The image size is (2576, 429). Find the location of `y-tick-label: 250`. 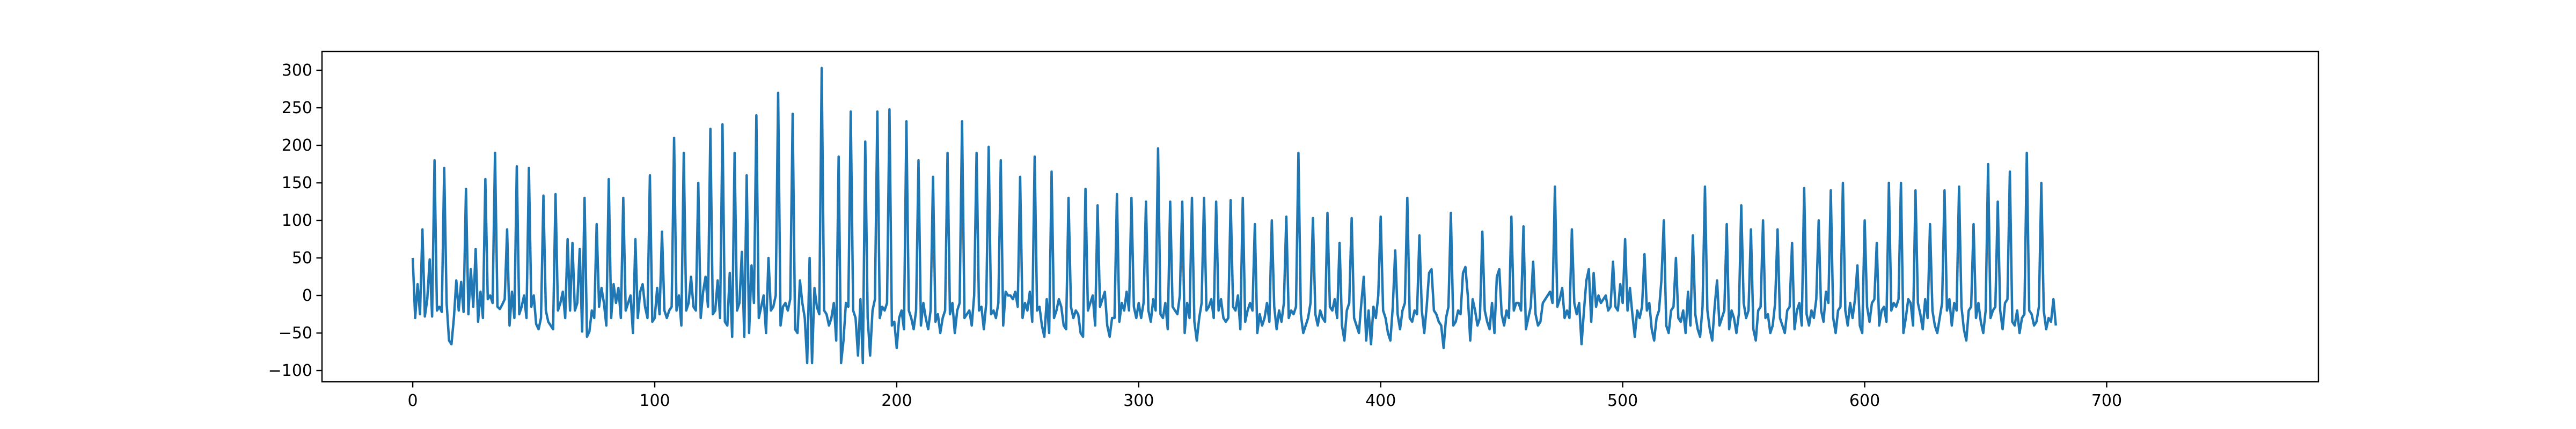

y-tick-label: 250 is located at coordinates (297, 108).